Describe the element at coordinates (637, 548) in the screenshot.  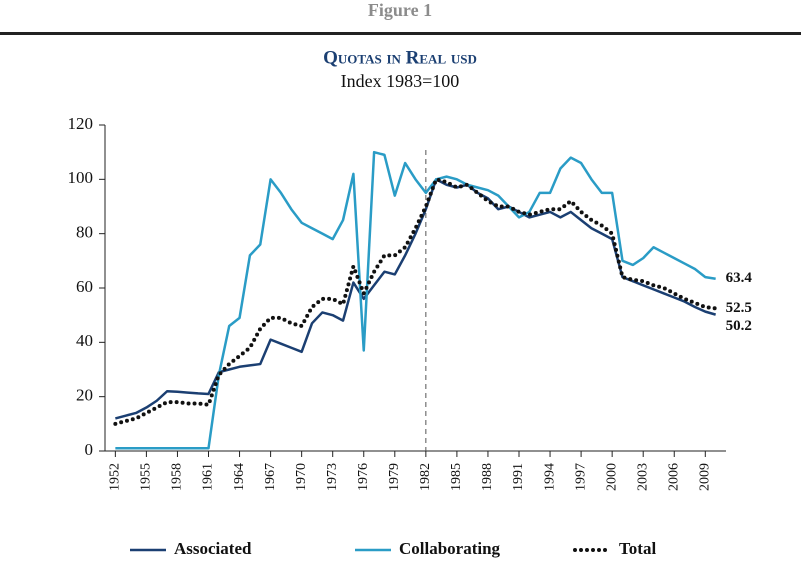
I see `legend-label: Total` at that location.